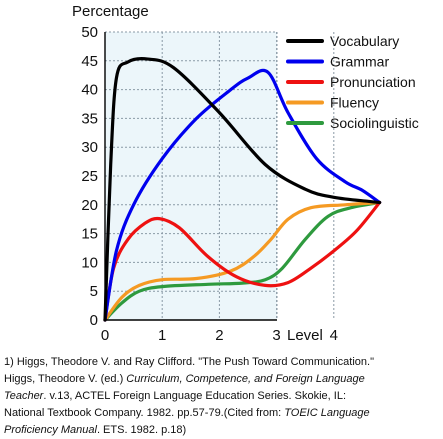 The image size is (443, 439). What do you see at coordinates (219, 335) in the screenshot?
I see `x-tick-label: 2` at bounding box center [219, 335].